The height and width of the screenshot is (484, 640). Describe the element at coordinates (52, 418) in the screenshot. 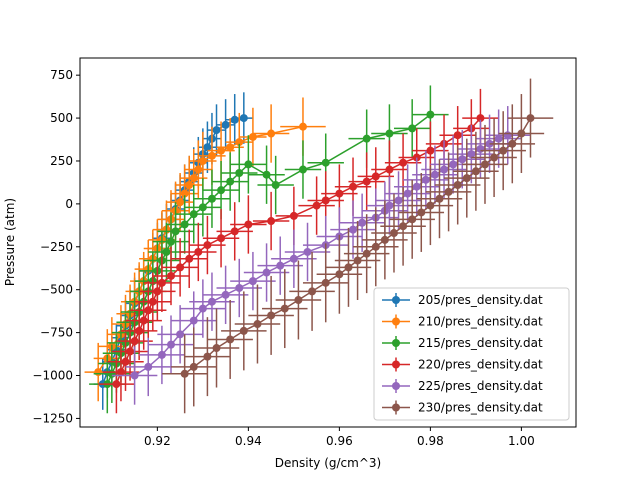

I see `y-tick-label: −1250` at that location.